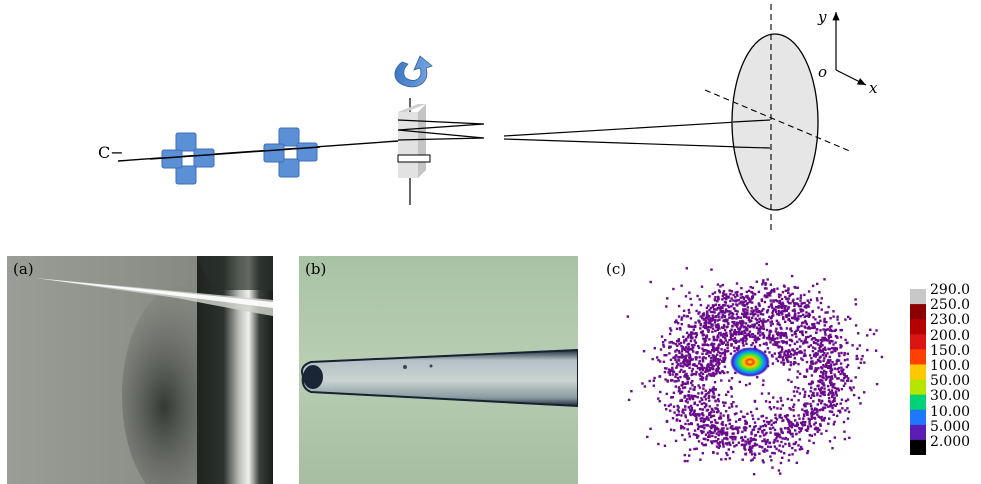  What do you see at coordinates (873, 88) in the screenshot?
I see `axis-x-label: x` at bounding box center [873, 88].